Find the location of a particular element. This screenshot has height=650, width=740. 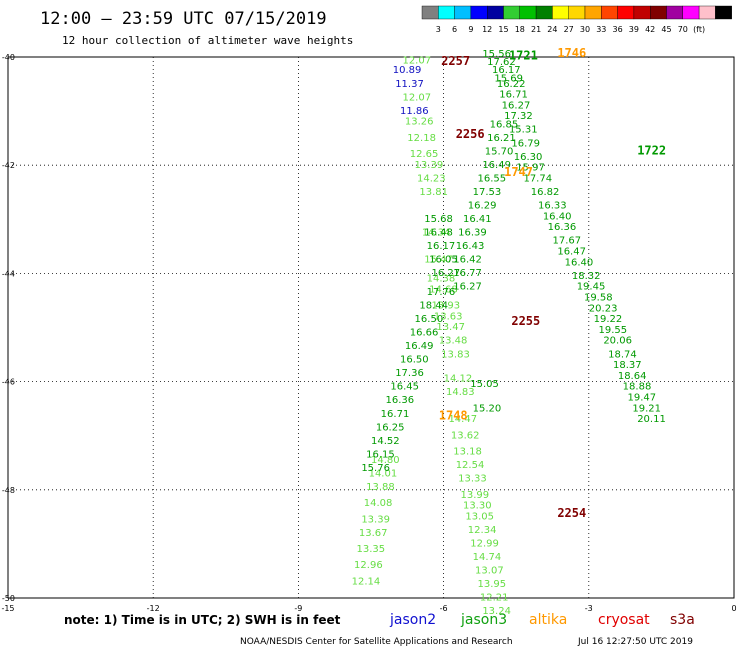

wave-height-value: 20.23 is located at coordinates (603, 308).